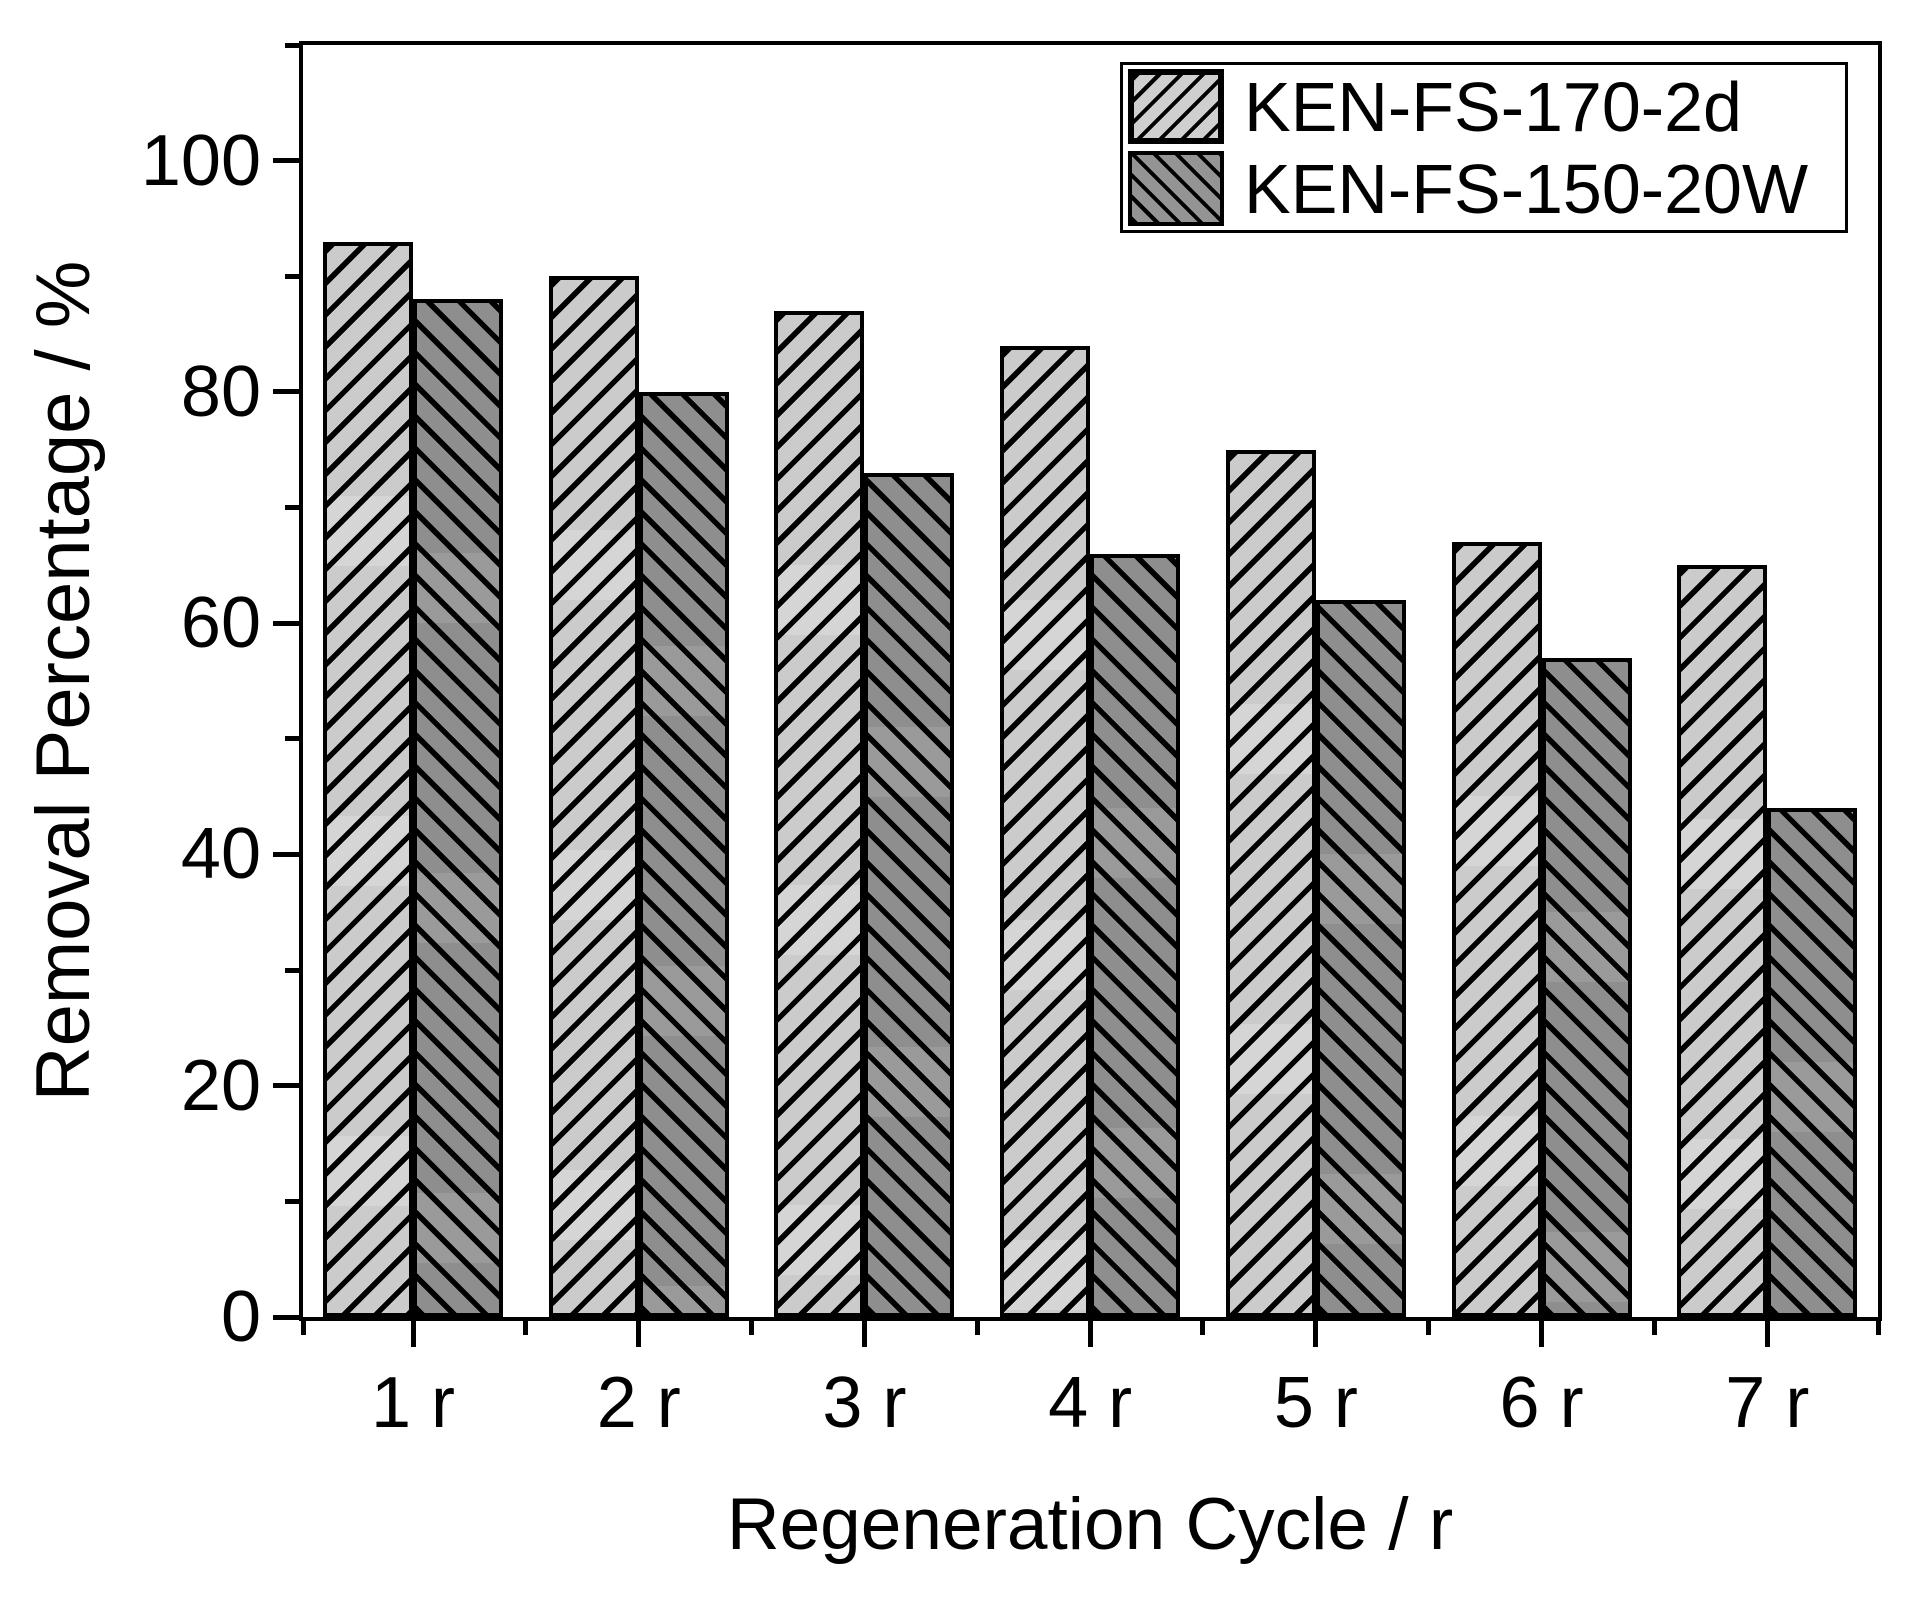 The height and width of the screenshot is (1598, 1917). I want to click on x-tick-label: 4 r, so click(1090, 1403).